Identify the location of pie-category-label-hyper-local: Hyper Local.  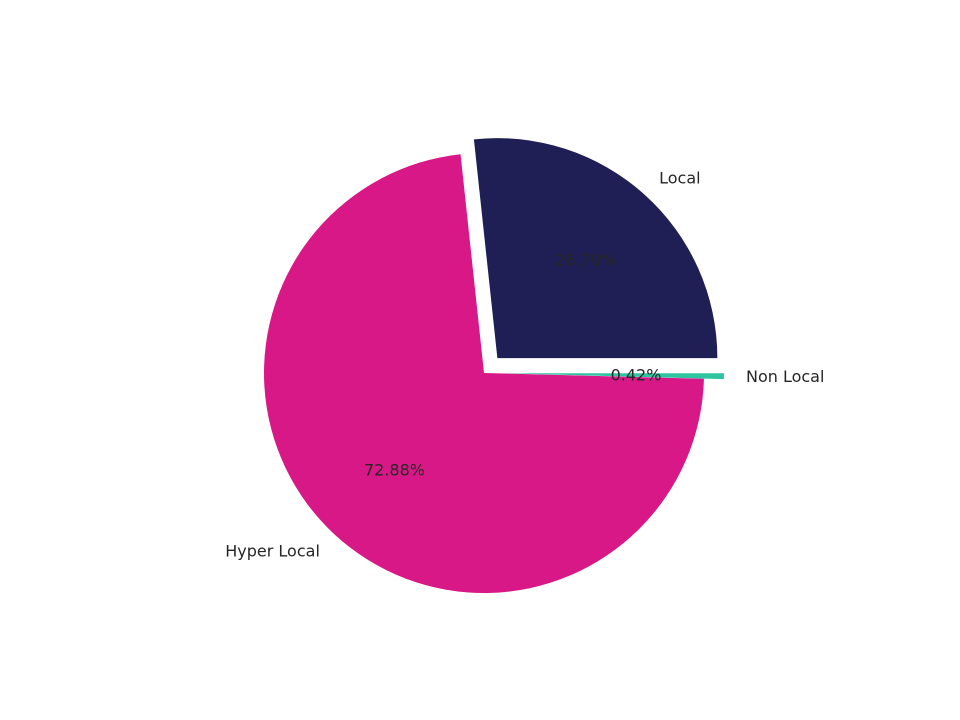
(272, 550).